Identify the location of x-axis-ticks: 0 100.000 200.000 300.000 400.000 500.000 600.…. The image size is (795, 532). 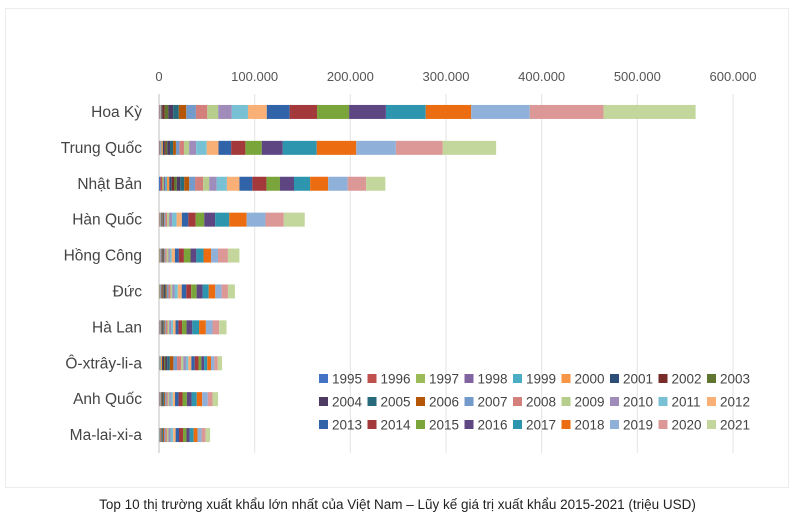
(455, 76).